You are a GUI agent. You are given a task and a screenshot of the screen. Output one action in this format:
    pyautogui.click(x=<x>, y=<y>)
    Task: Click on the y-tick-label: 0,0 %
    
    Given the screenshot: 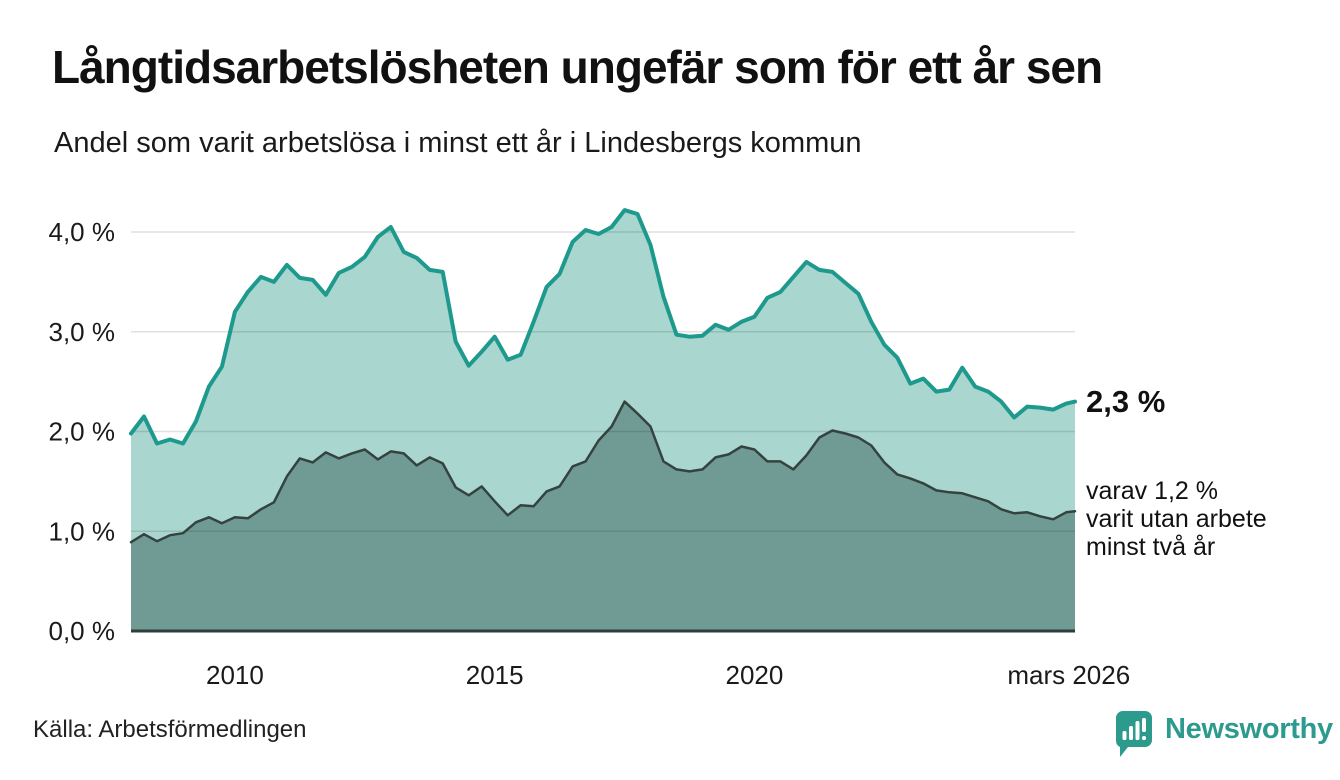 What is the action you would take?
    pyautogui.click(x=82, y=631)
    